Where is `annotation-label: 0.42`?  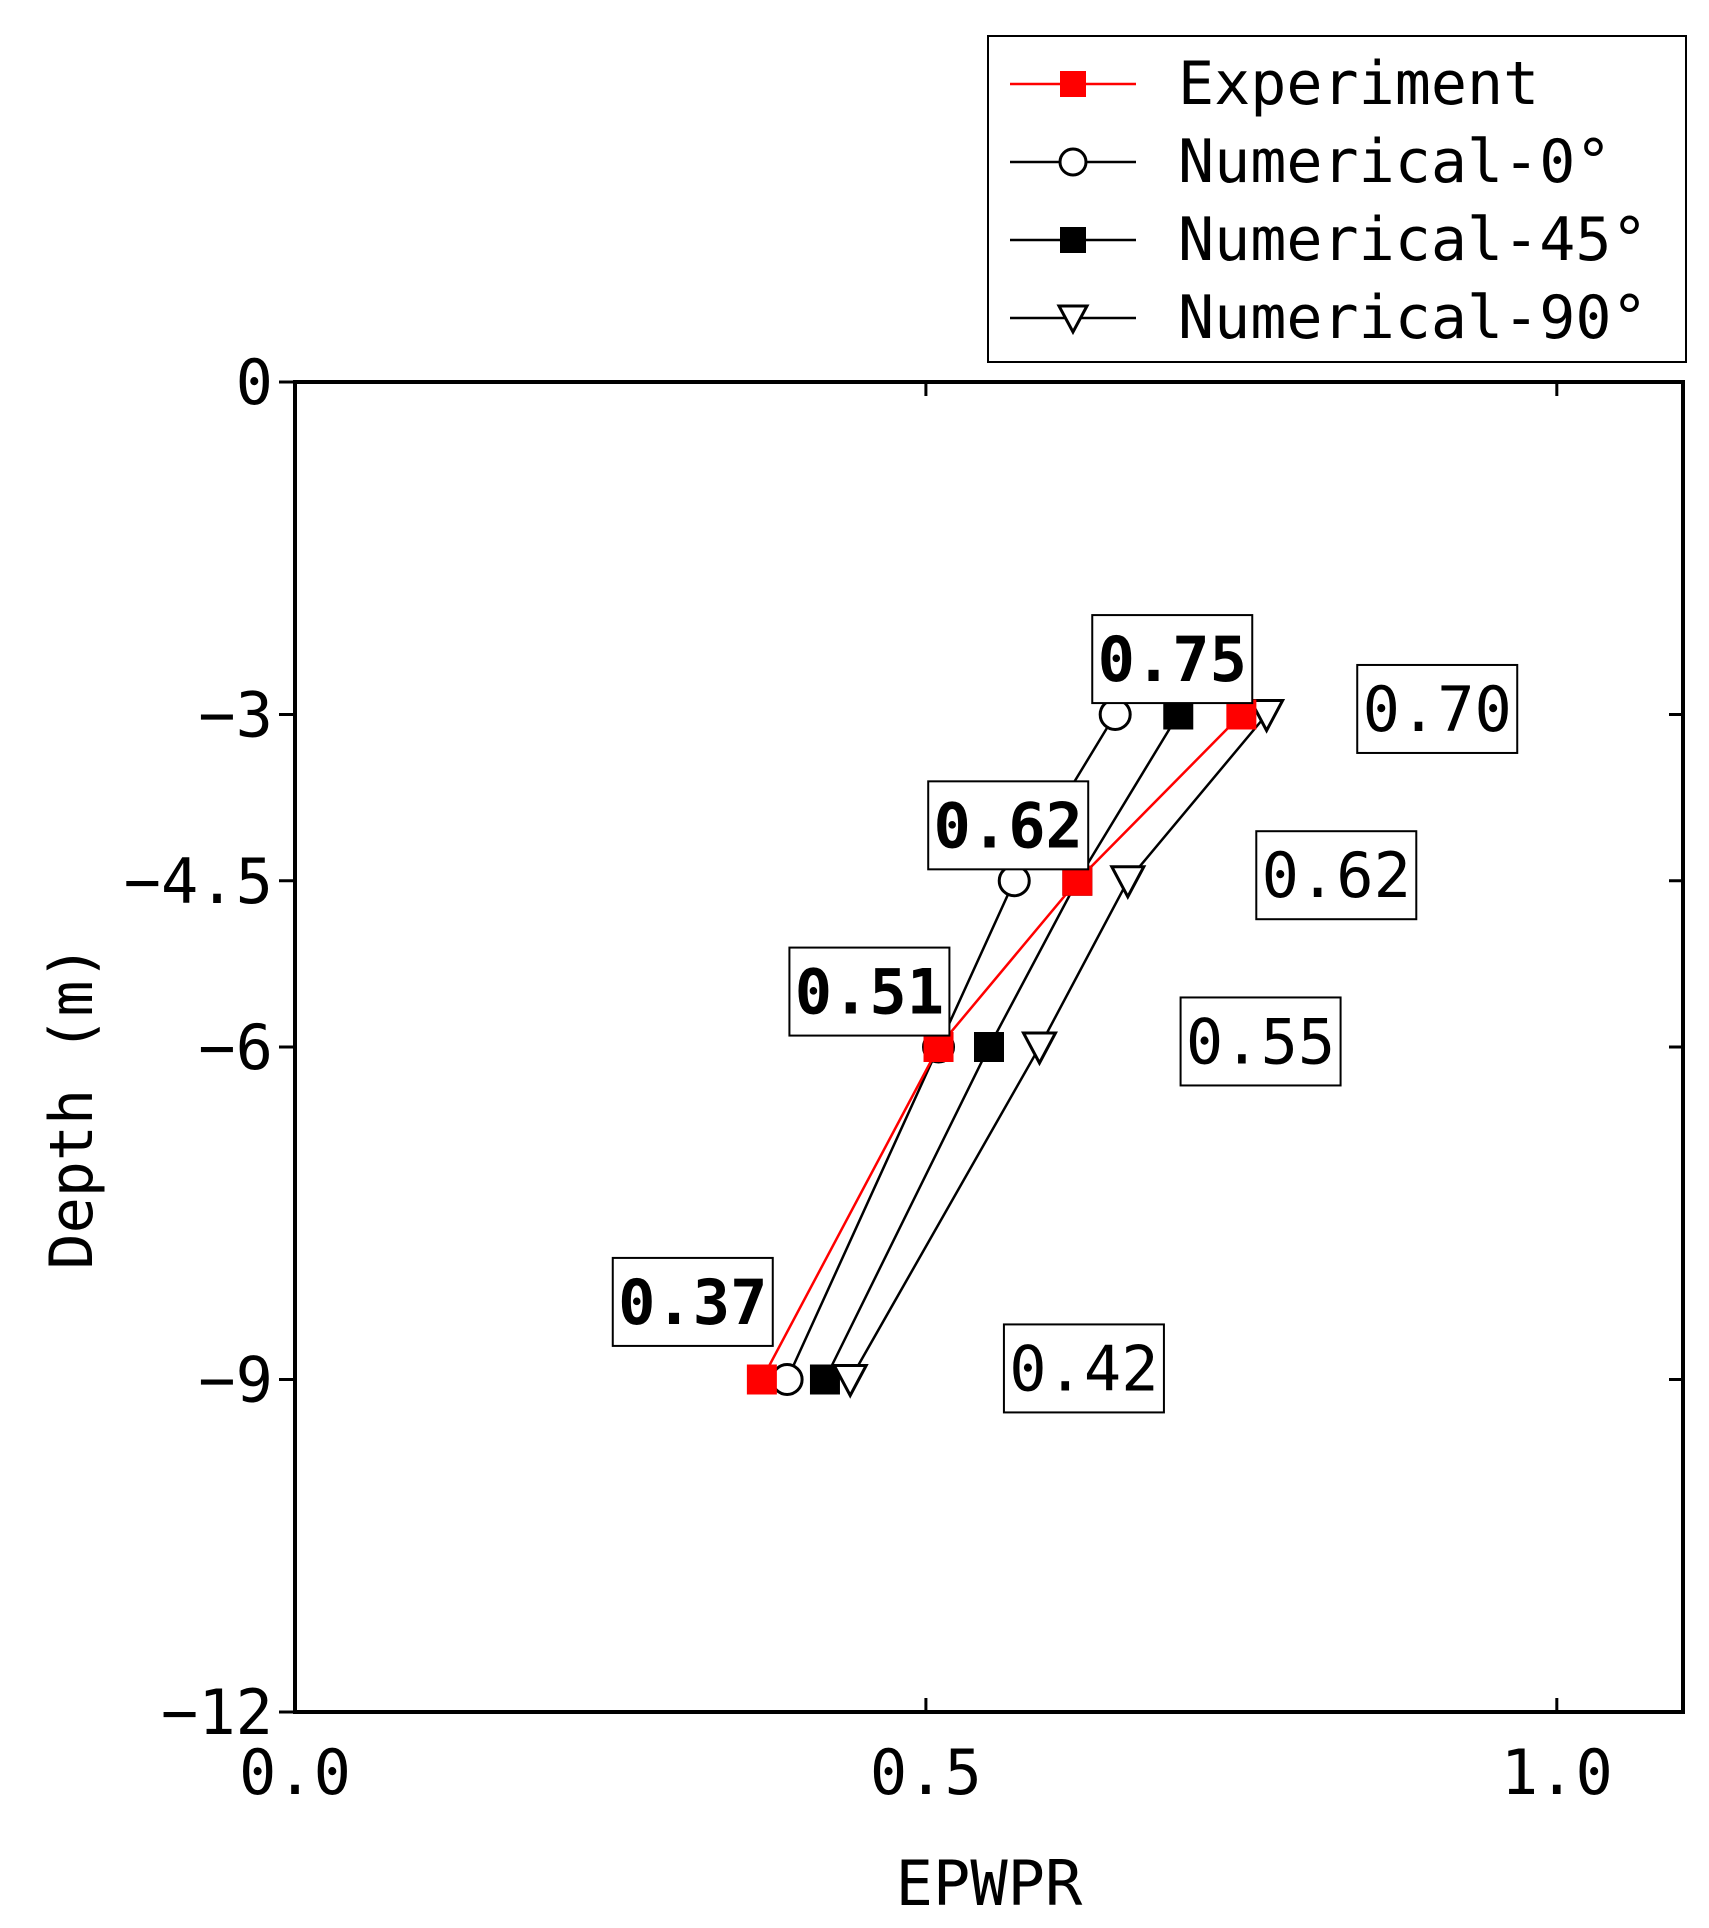
annotation-label: 0.42 is located at coordinates (1083, 1368).